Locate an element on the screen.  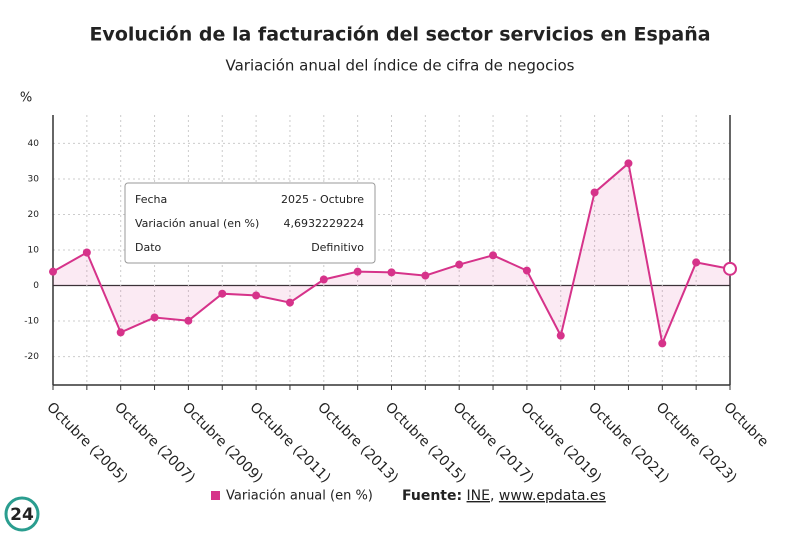
logo: 24 is located at coordinates (22, 515).